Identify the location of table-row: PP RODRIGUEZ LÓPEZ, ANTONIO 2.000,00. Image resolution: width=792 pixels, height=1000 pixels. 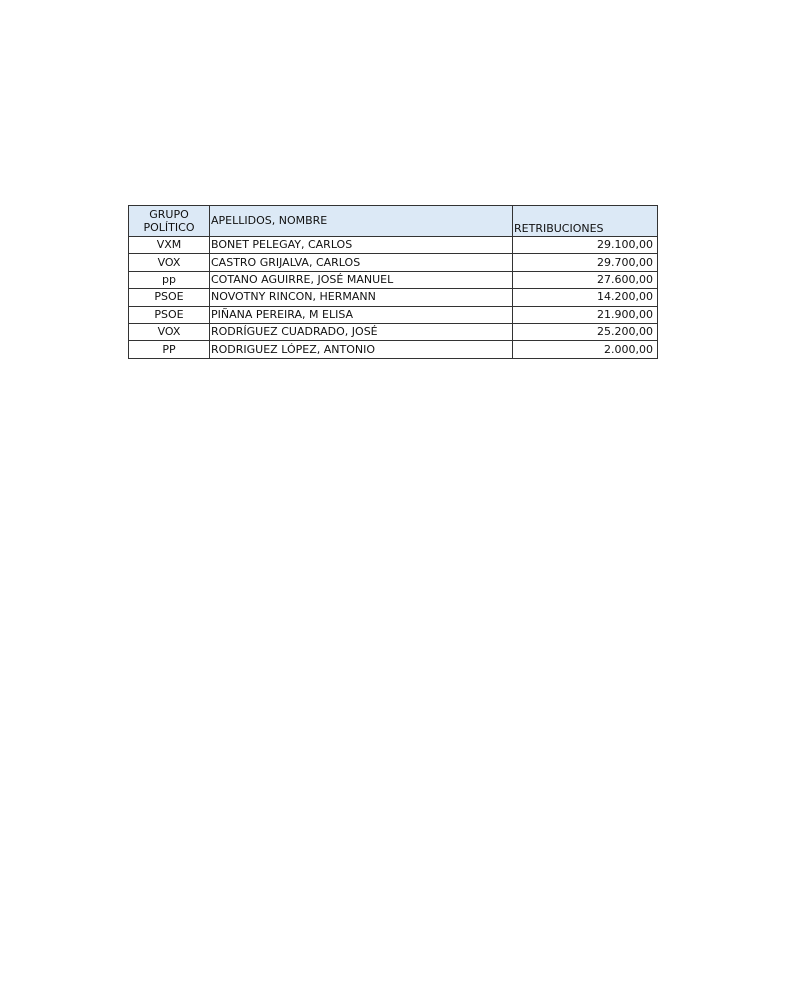
(393, 349).